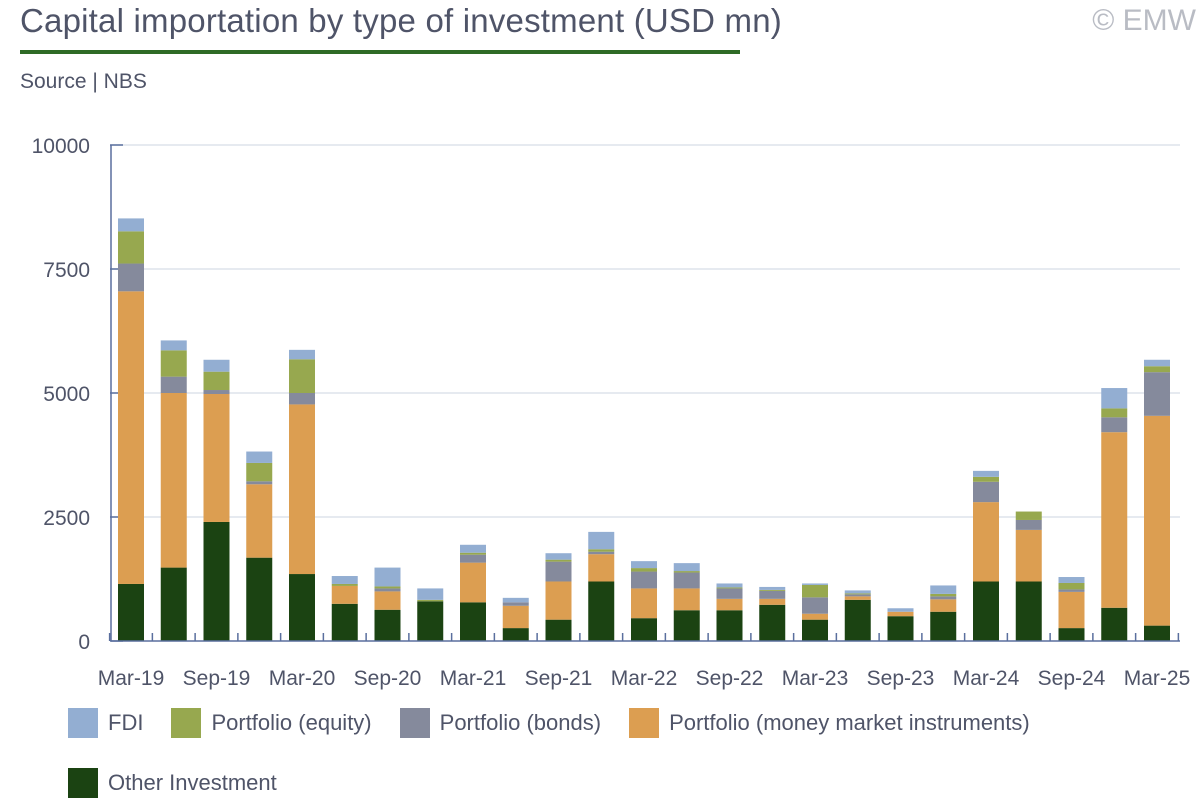 The image size is (1200, 800). I want to click on legend-label-money_market: Portfolio (money market instruments), so click(849, 722).